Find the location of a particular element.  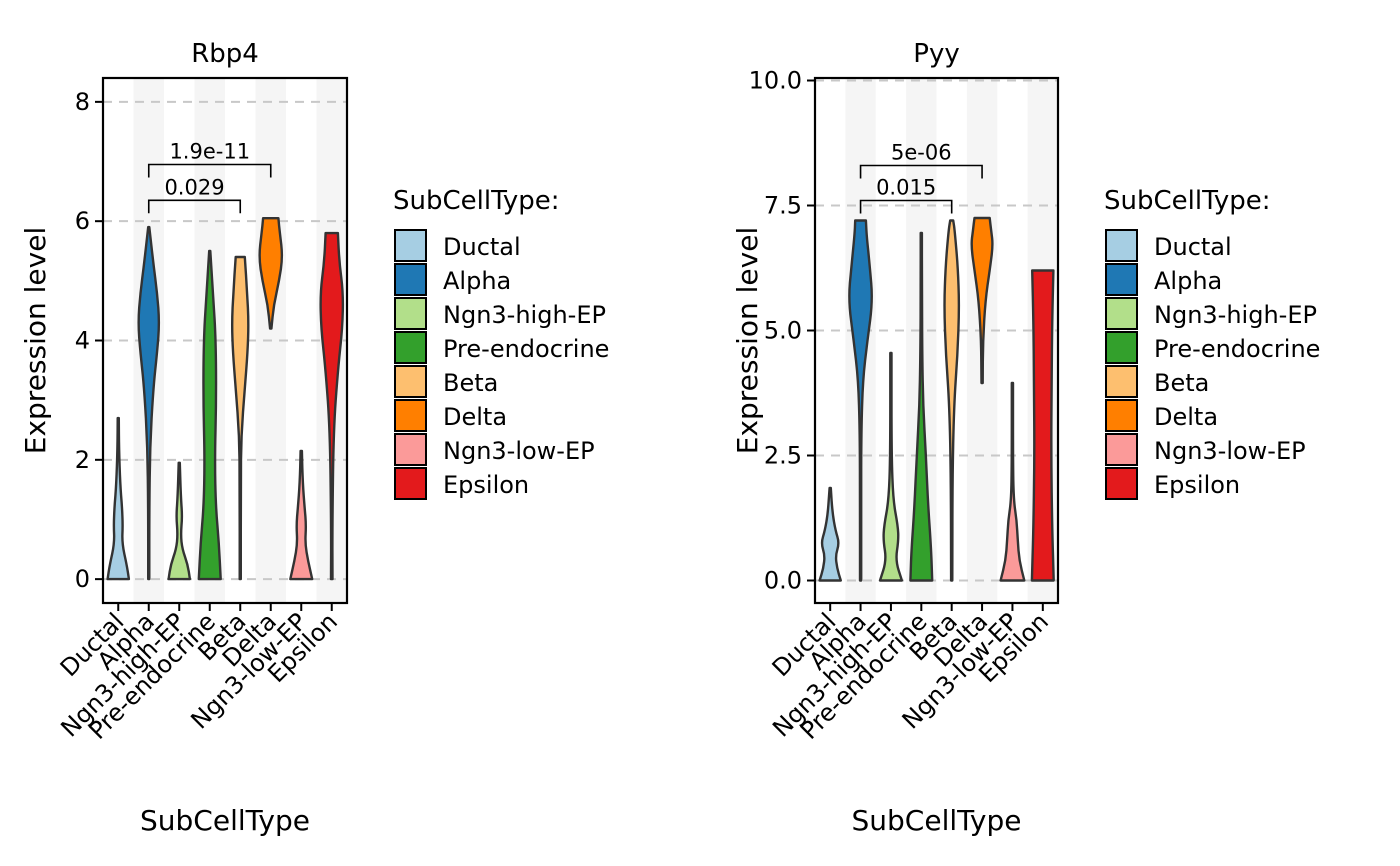

violin-pyy-beta is located at coordinates (952, 400).